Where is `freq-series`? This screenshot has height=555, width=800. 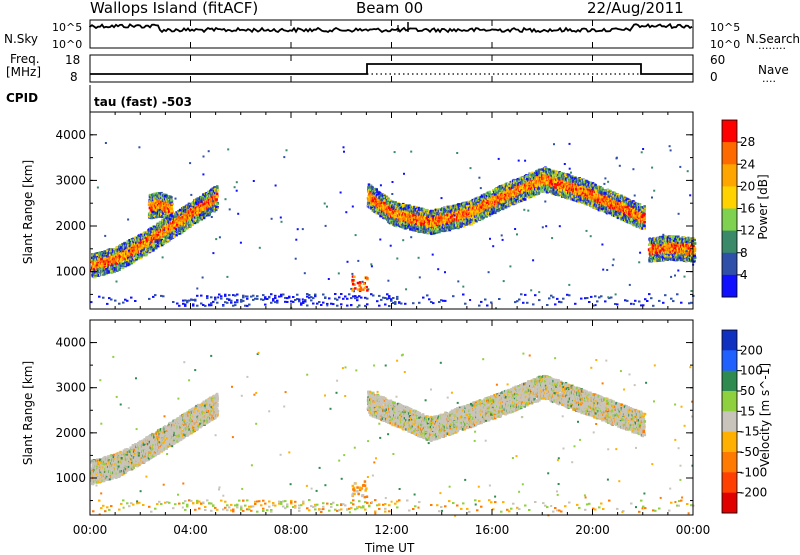
freq-series is located at coordinates (391, 69).